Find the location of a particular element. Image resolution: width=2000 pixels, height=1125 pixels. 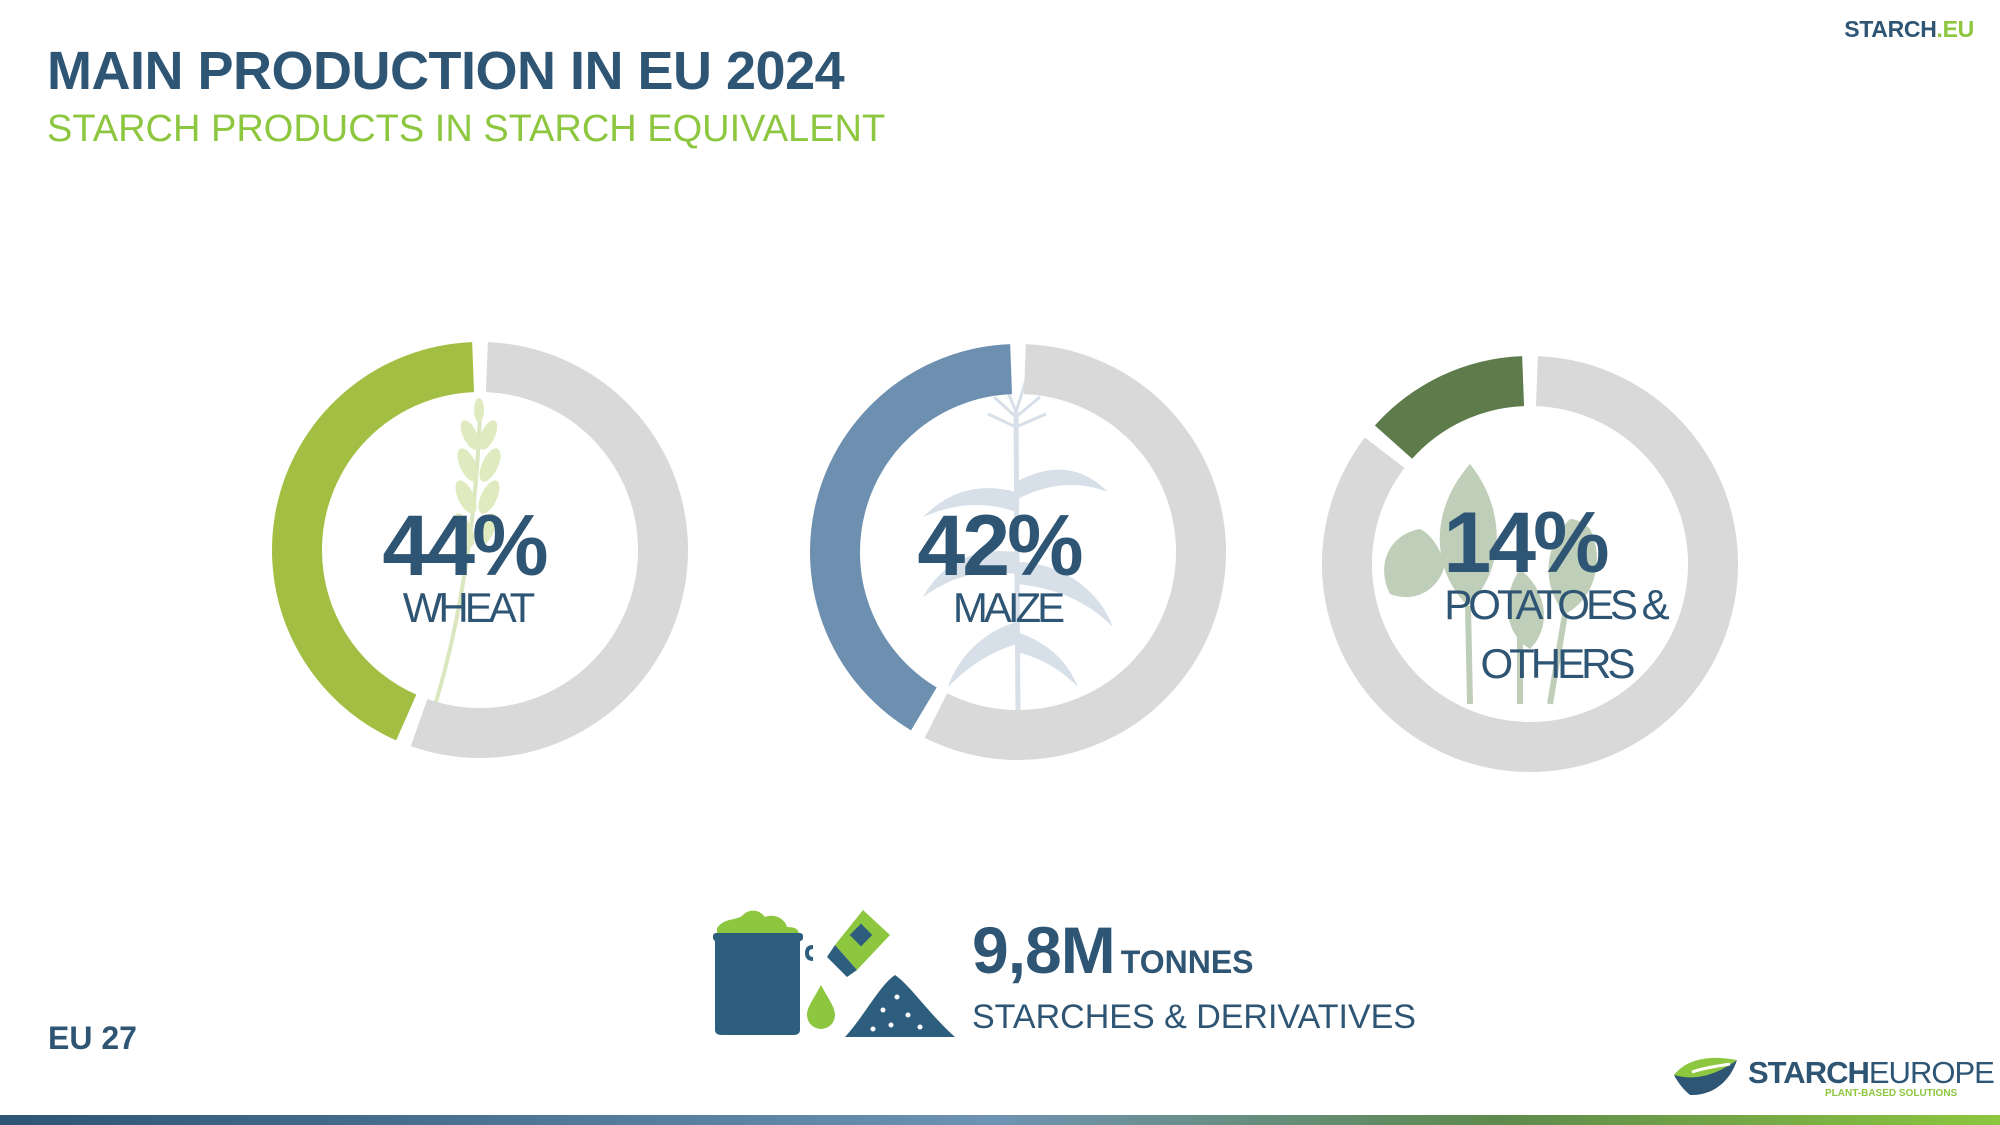

category-label: WHEAT is located at coordinates (469, 607).